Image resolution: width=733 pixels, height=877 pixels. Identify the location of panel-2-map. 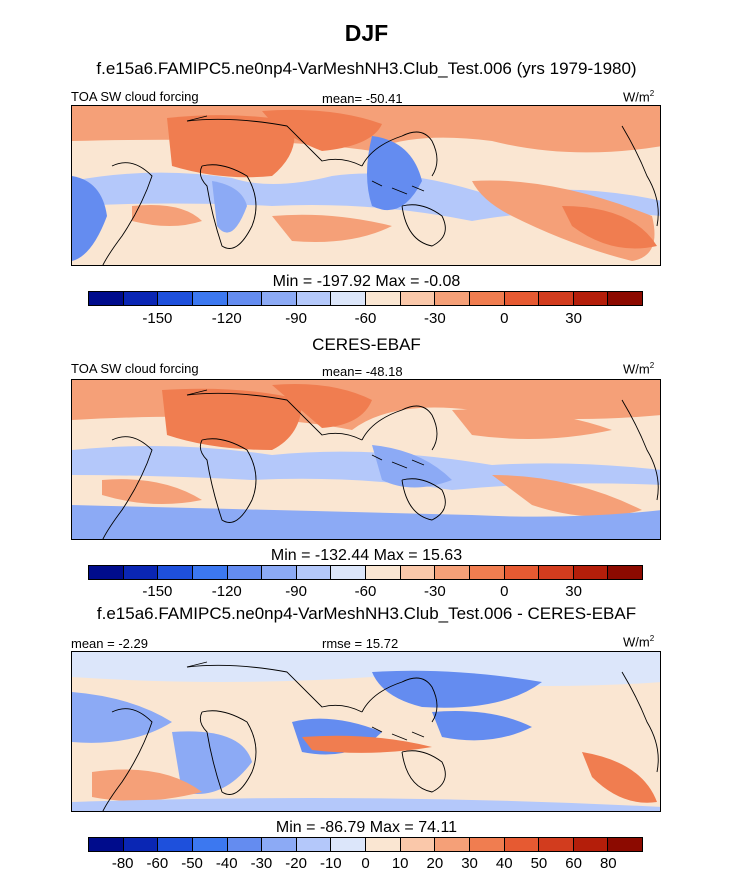
(366, 459).